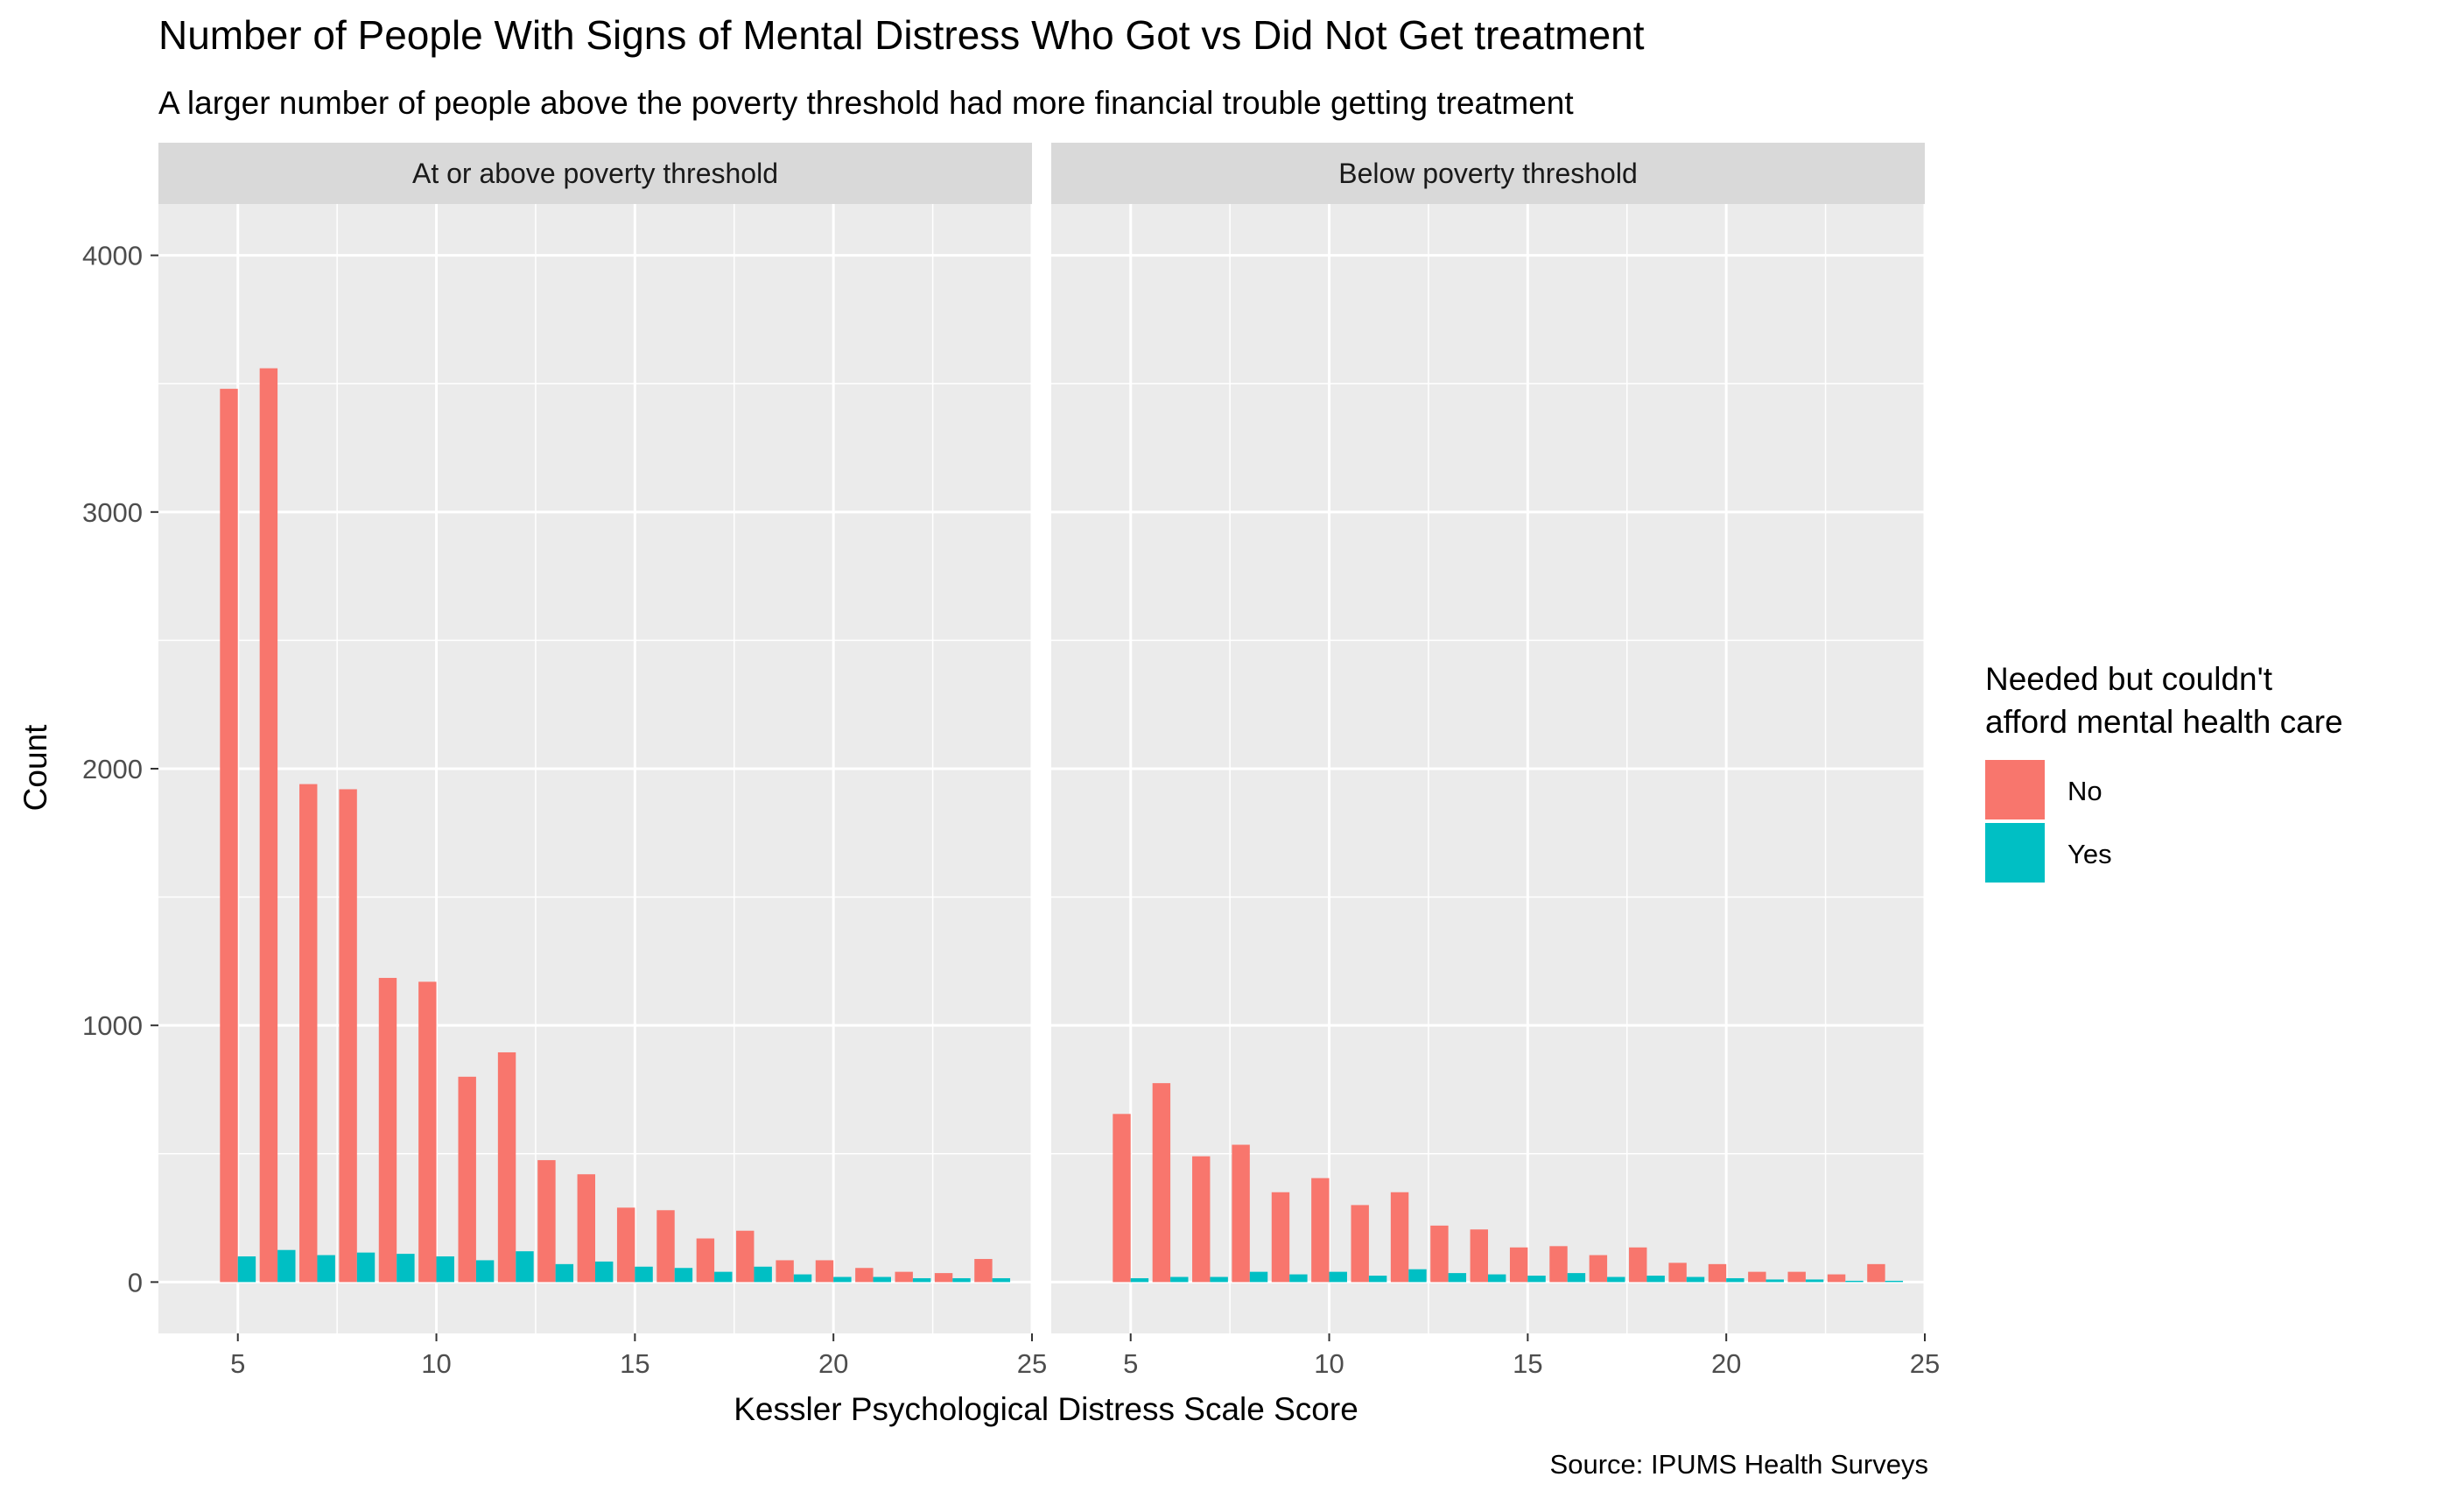 The height and width of the screenshot is (1491, 2464). What do you see at coordinates (2015, 789) in the screenshot?
I see `legend-swatch-no` at bounding box center [2015, 789].